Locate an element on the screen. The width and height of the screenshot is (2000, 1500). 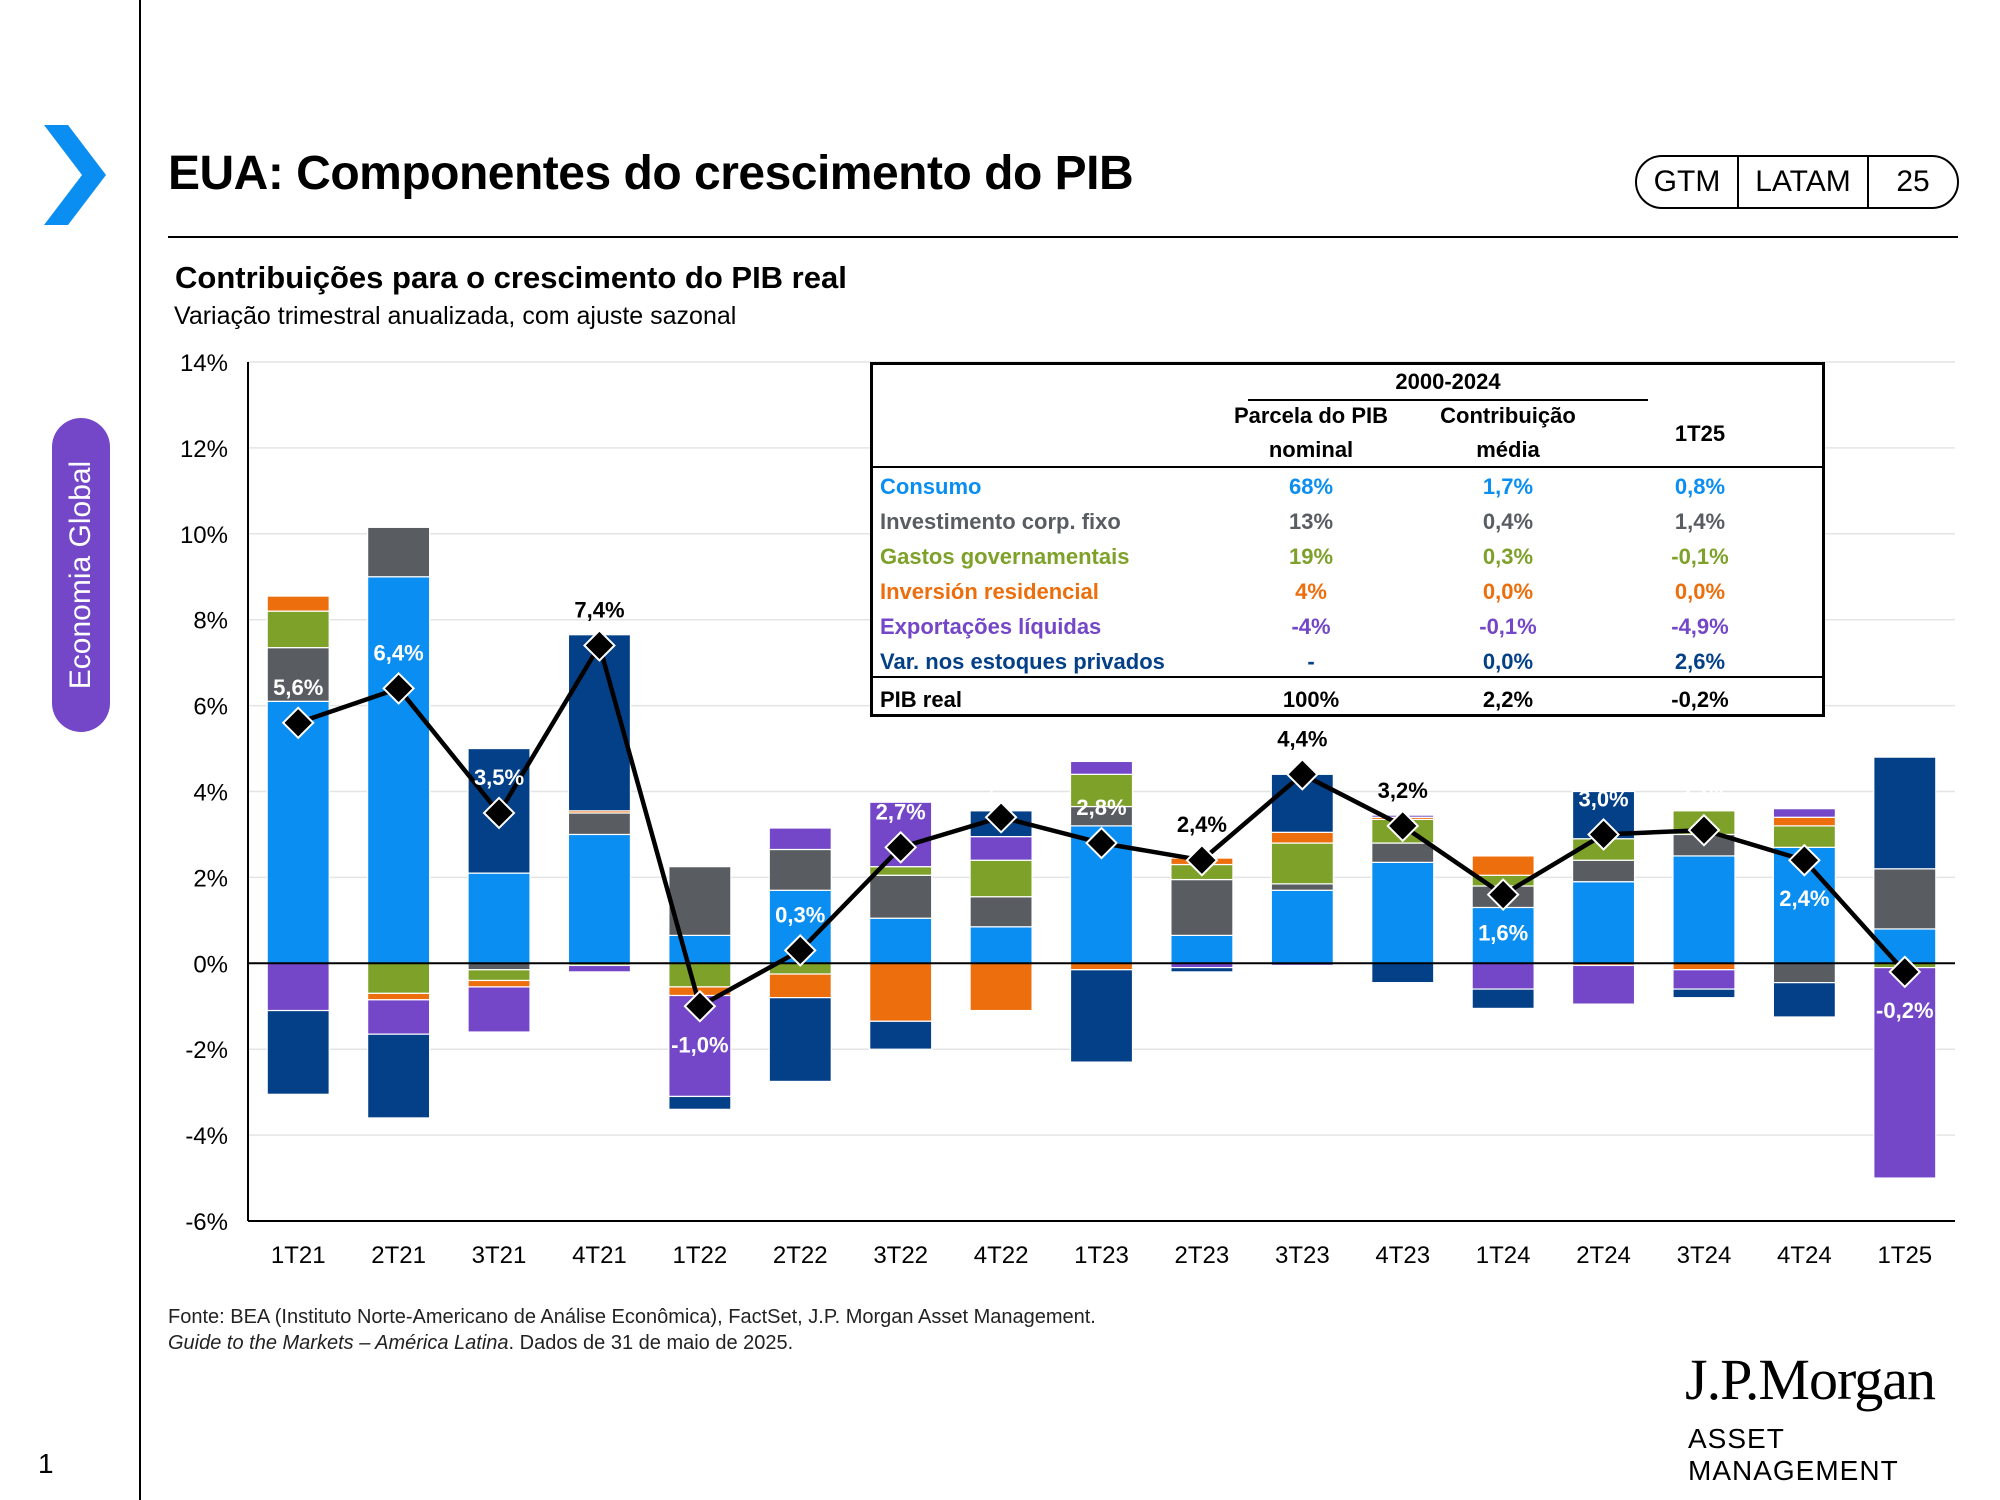
gdp-data-label: 2,4% is located at coordinates (1202, 824).